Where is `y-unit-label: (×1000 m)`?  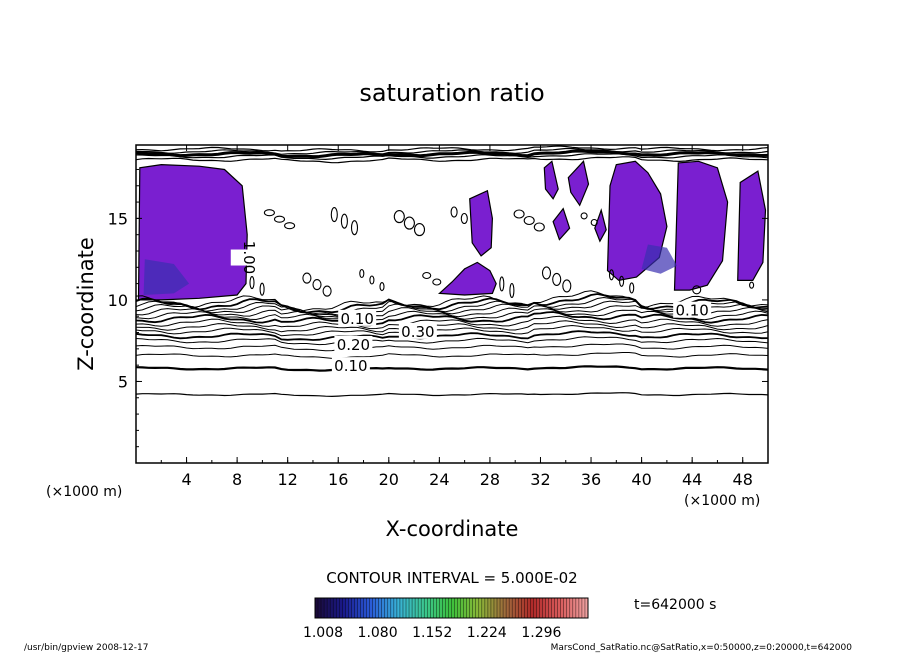
y-unit-label: (×1000 m) is located at coordinates (84, 492).